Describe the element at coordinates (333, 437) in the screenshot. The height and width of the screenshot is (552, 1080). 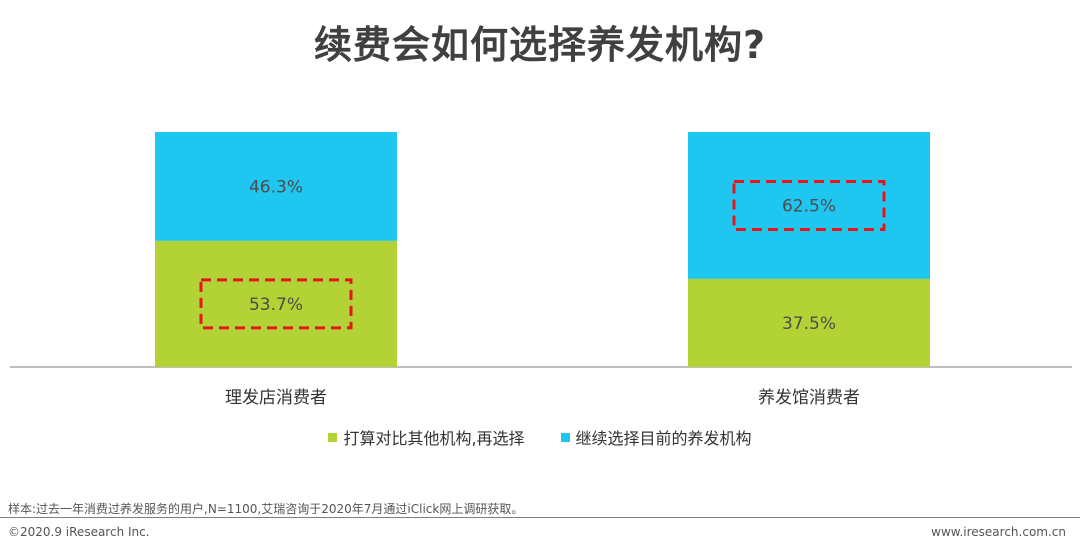
I see `legend-swatch-compare` at that location.